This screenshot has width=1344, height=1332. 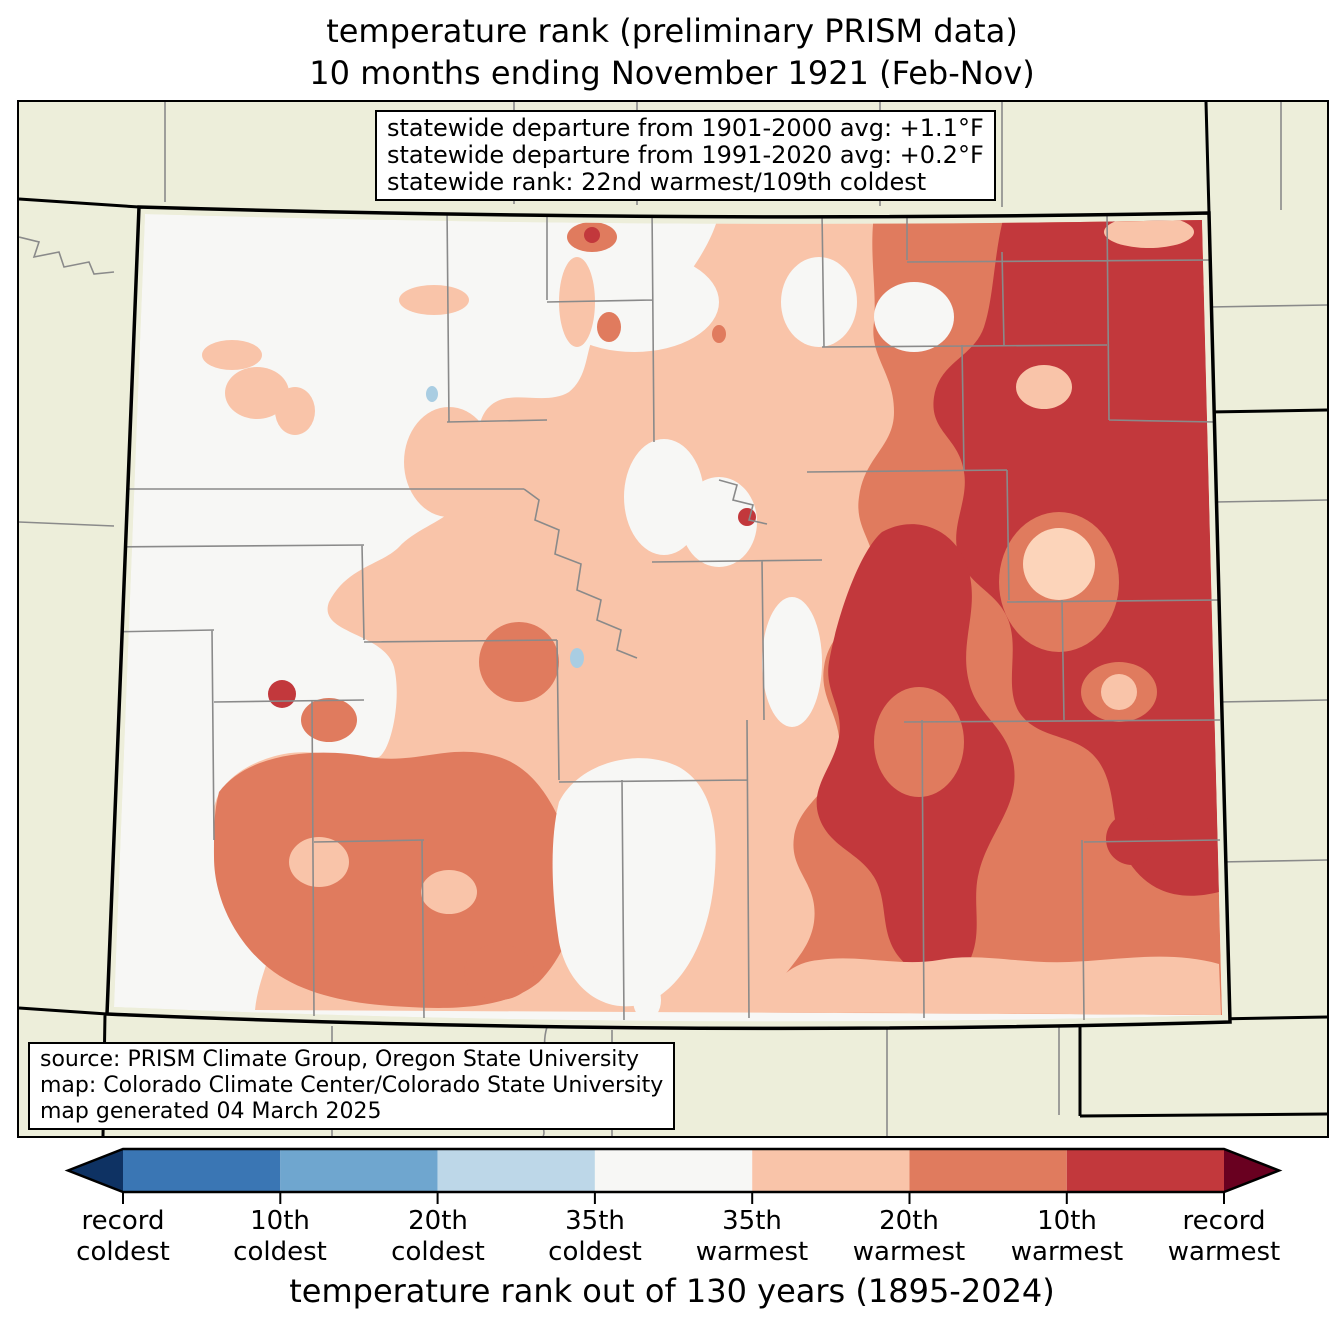 I want to click on rank-colorbar, so click(x=673, y=1175).